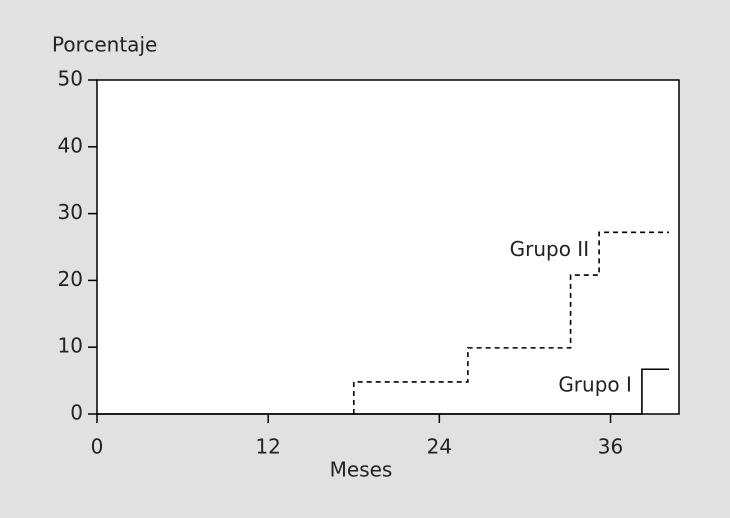 The height and width of the screenshot is (518, 730). What do you see at coordinates (361, 470) in the screenshot?
I see `x-axis-label: Meses` at bounding box center [361, 470].